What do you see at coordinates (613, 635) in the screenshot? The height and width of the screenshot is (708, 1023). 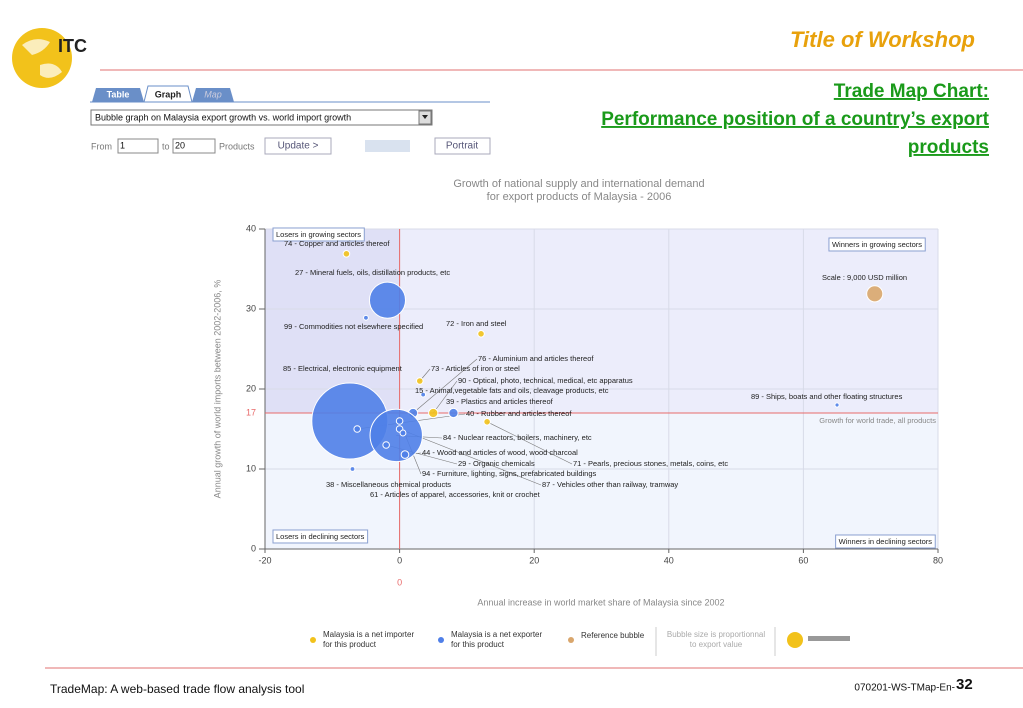 I see `legend-label: Reference bubble` at bounding box center [613, 635].